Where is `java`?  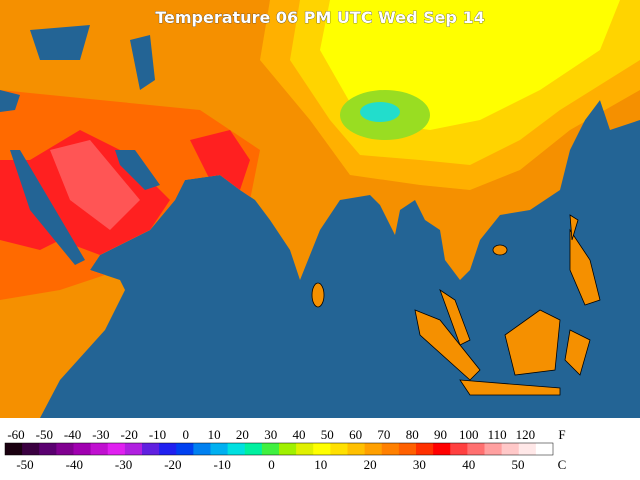 java is located at coordinates (510, 387).